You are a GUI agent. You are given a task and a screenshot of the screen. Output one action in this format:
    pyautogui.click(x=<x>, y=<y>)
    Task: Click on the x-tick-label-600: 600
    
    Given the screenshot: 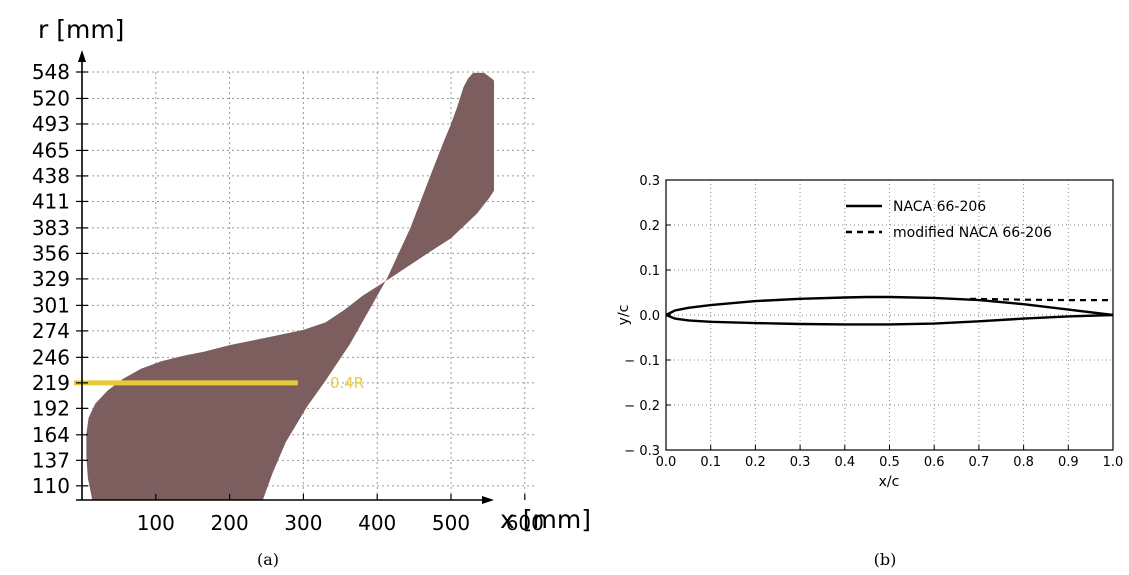 What is the action you would take?
    pyautogui.click(x=525, y=523)
    